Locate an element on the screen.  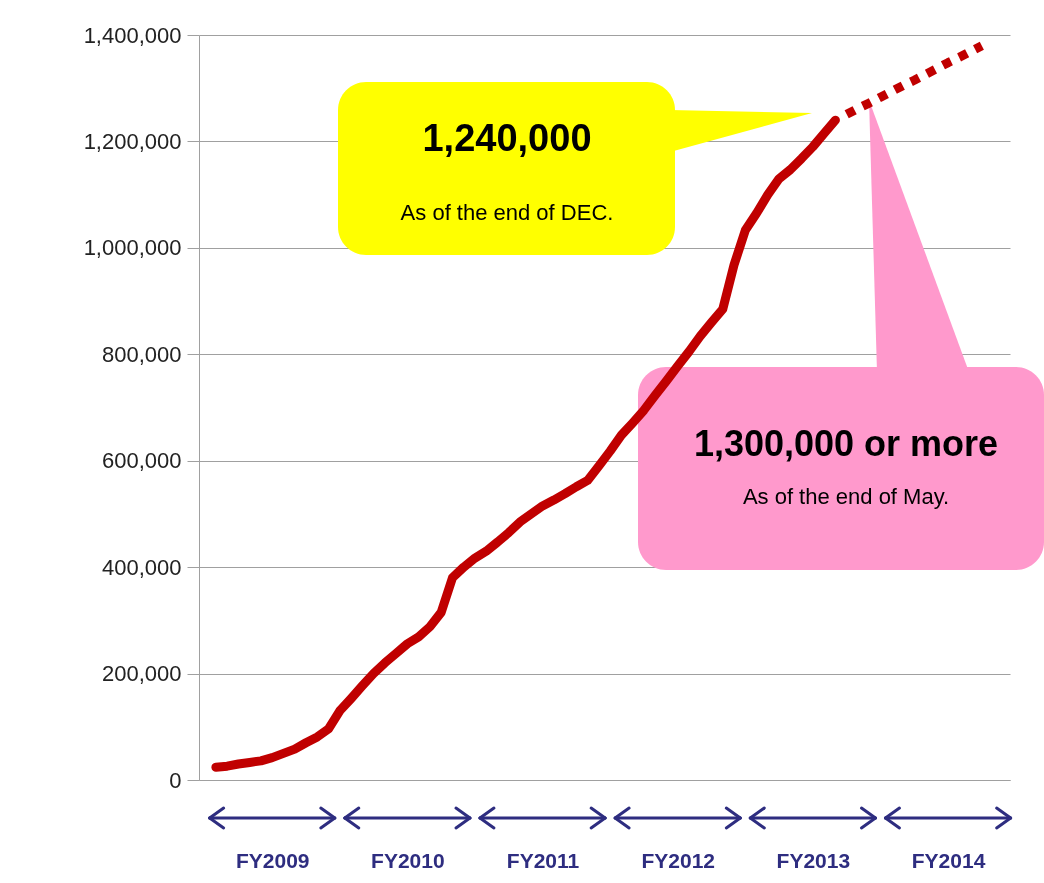
x-tick-label: FY2009 is located at coordinates (272, 860).